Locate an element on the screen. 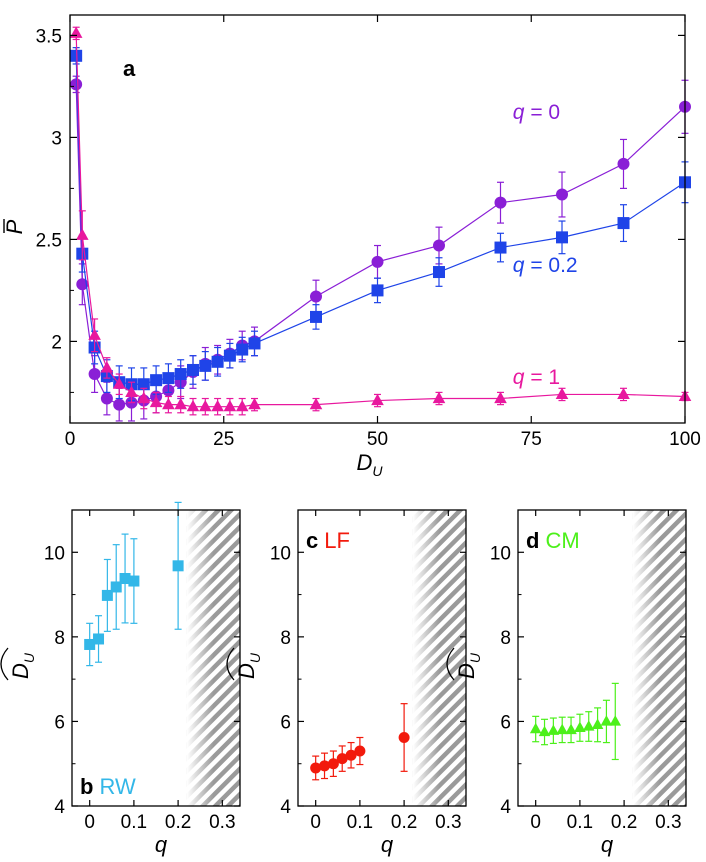 This screenshot has height=862, width=706. x-tick-label: 0.1 is located at coordinates (360, 822).